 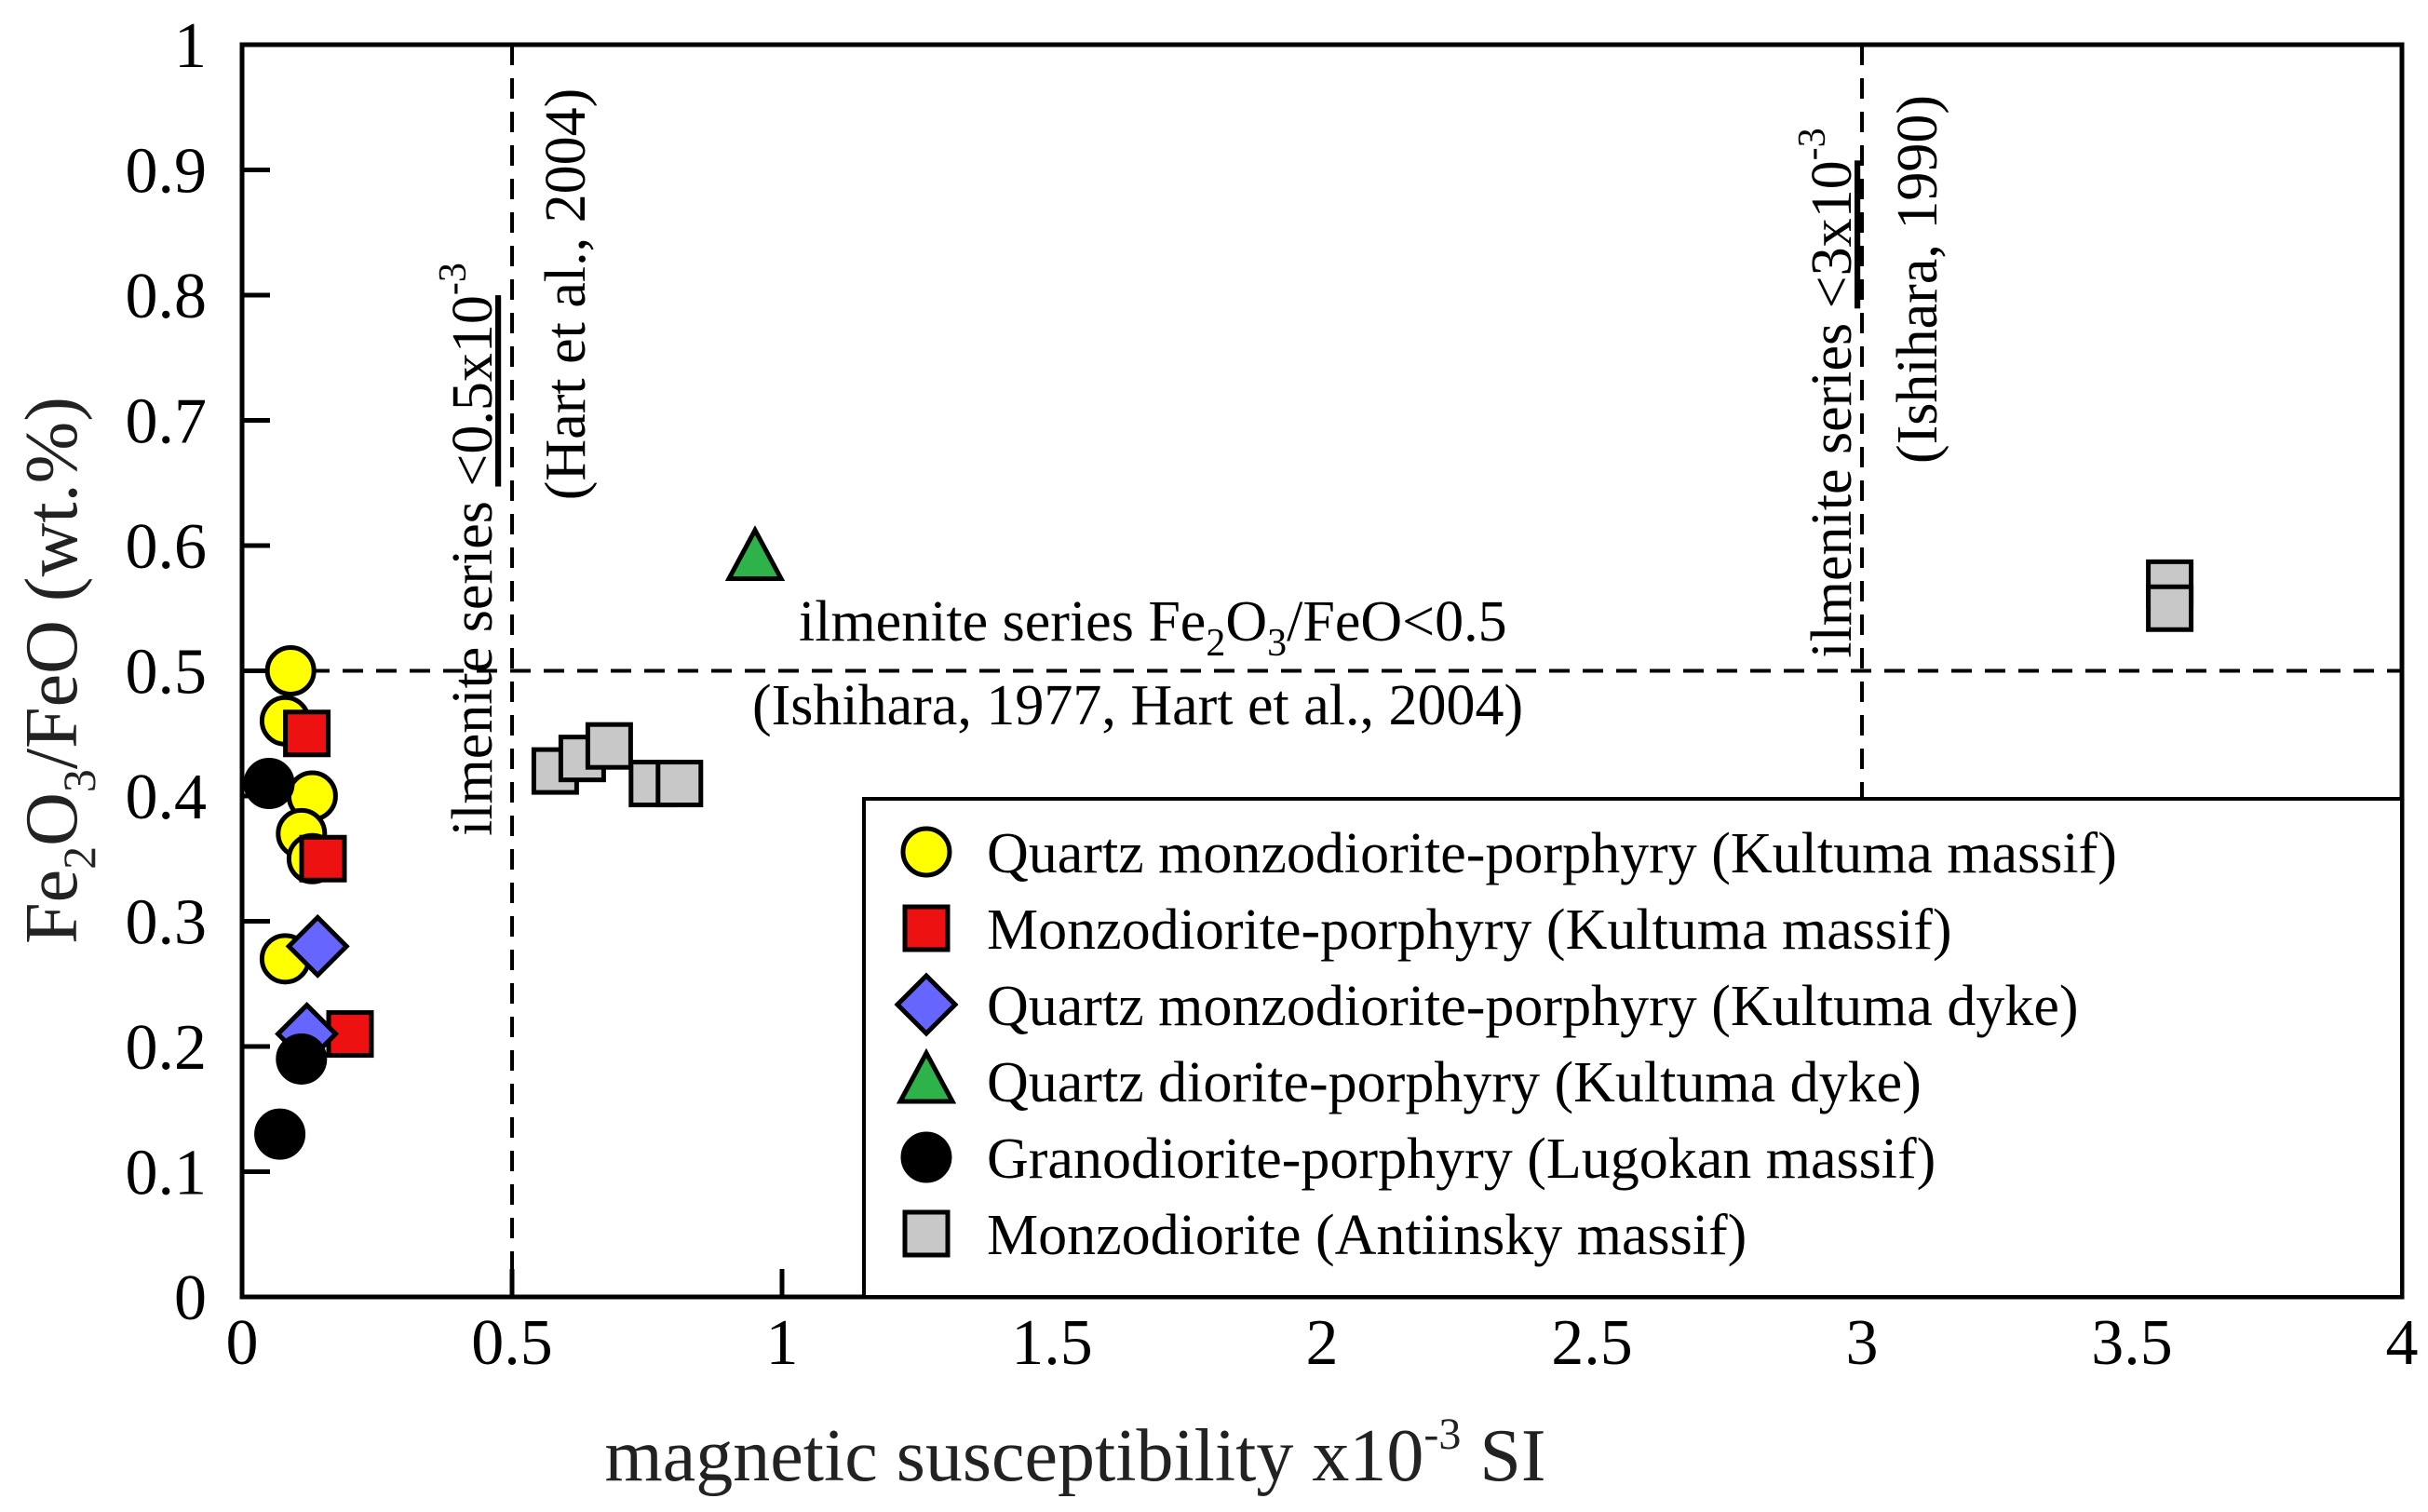 What do you see at coordinates (167, 296) in the screenshot?
I see `y-tick-label: 0.8` at bounding box center [167, 296].